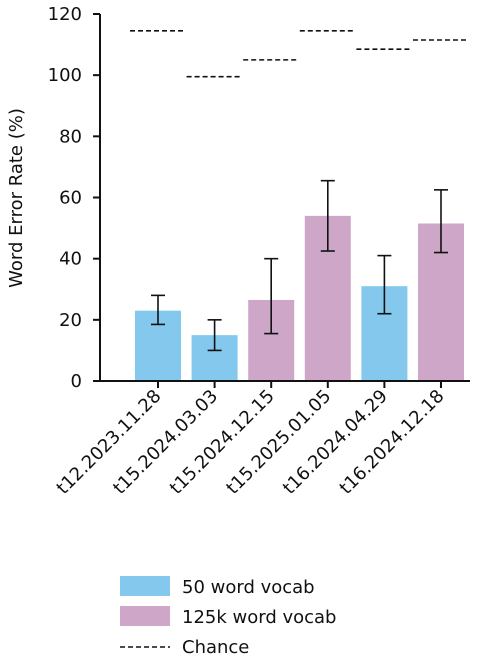 The image size is (492, 658). What do you see at coordinates (222, 442) in the screenshot?
I see `x-tick-label: t15.2024.12.15` at bounding box center [222, 442].